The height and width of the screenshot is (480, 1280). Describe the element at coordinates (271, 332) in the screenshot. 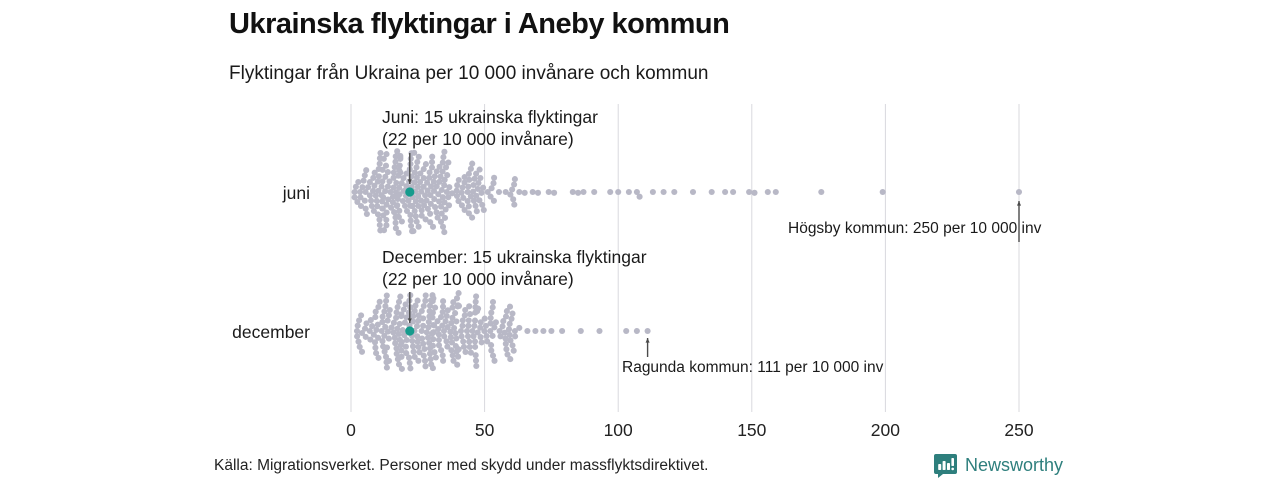

I see `row-label-december: december` at that location.